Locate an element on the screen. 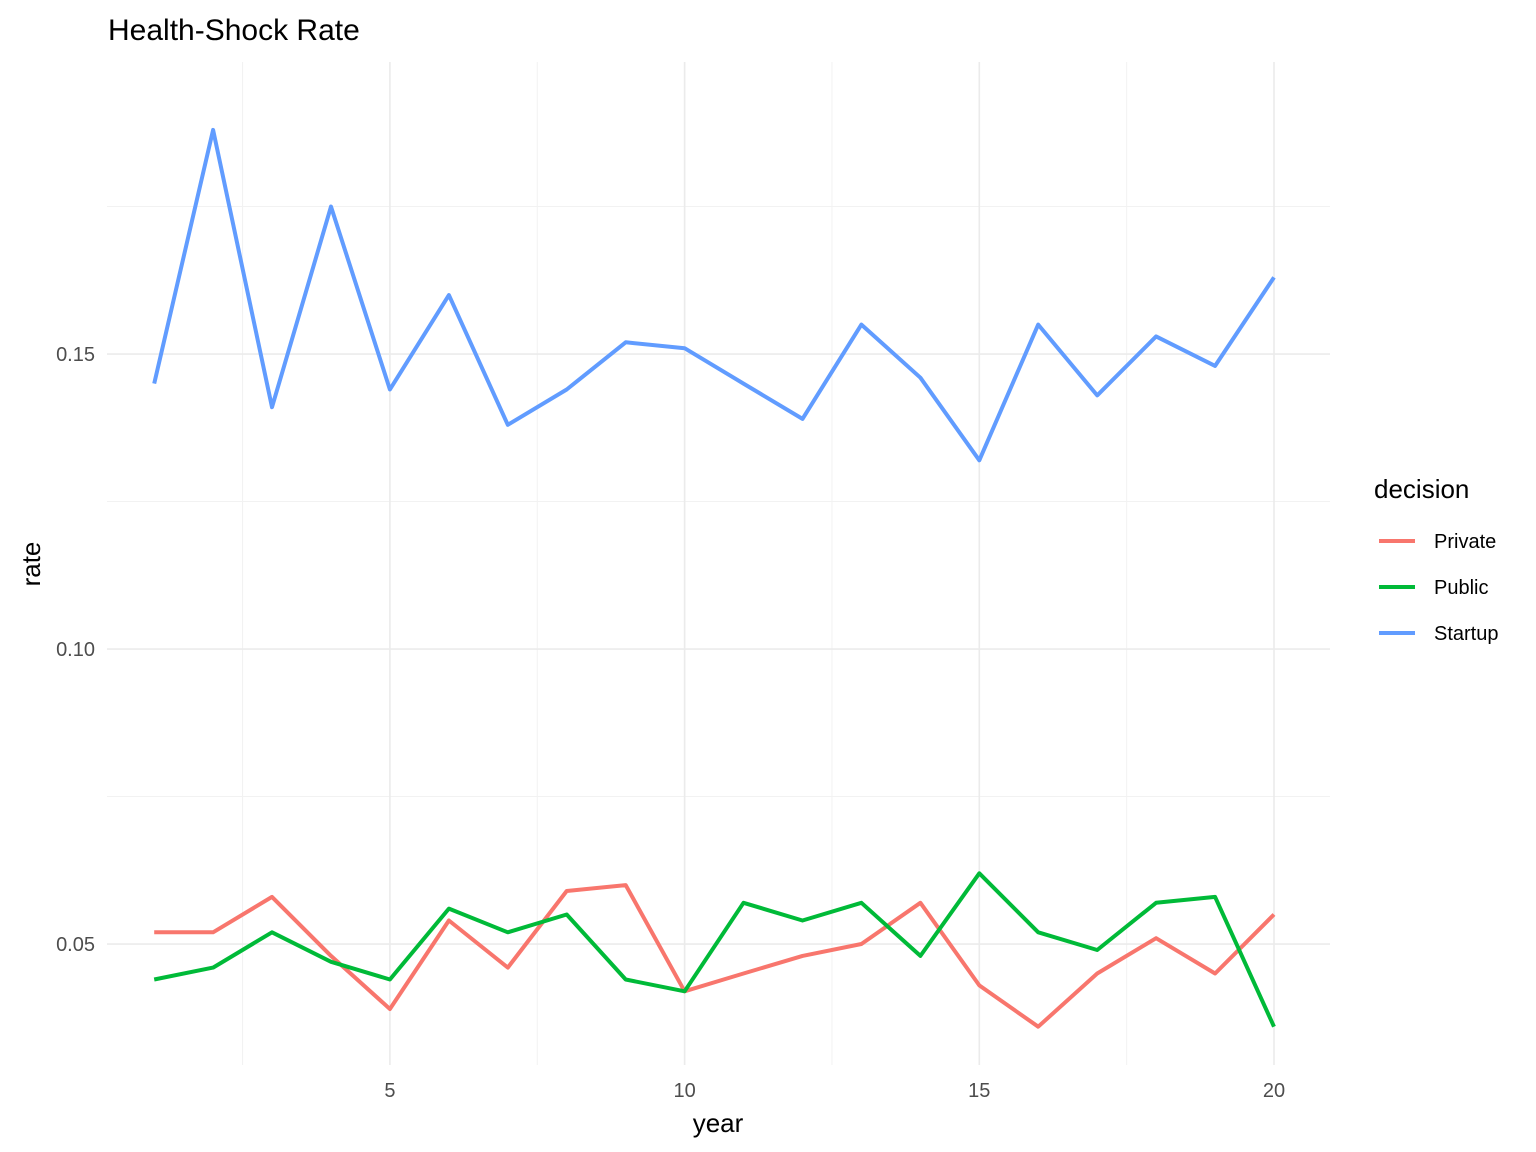 Image resolution: width=1536 pixels, height=1152 pixels. x-axis-ticks: 5 10 15 20 is located at coordinates (834, 1091).